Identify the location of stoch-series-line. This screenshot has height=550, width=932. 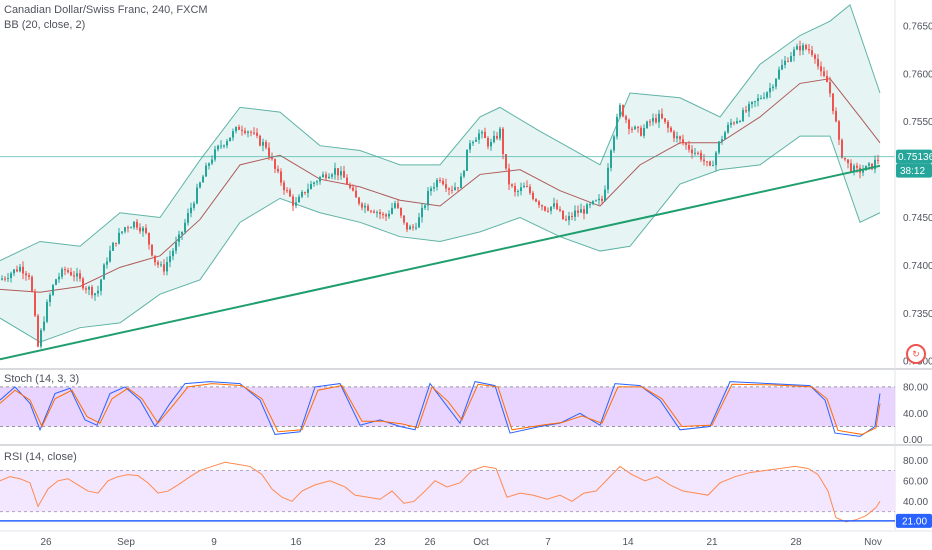
(440, 409).